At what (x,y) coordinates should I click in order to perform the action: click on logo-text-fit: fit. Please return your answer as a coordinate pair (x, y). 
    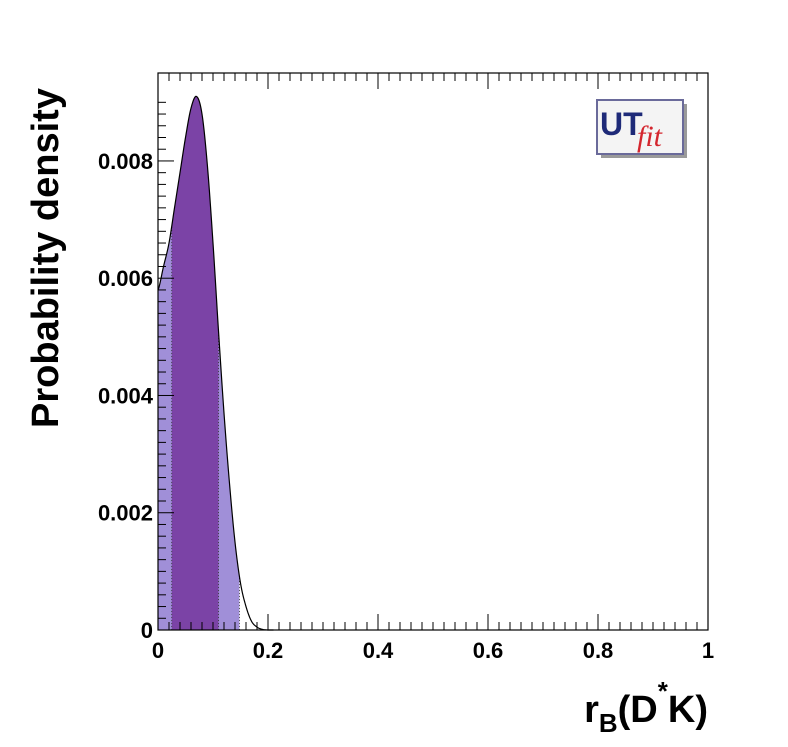
    Looking at the image, I should click on (650, 136).